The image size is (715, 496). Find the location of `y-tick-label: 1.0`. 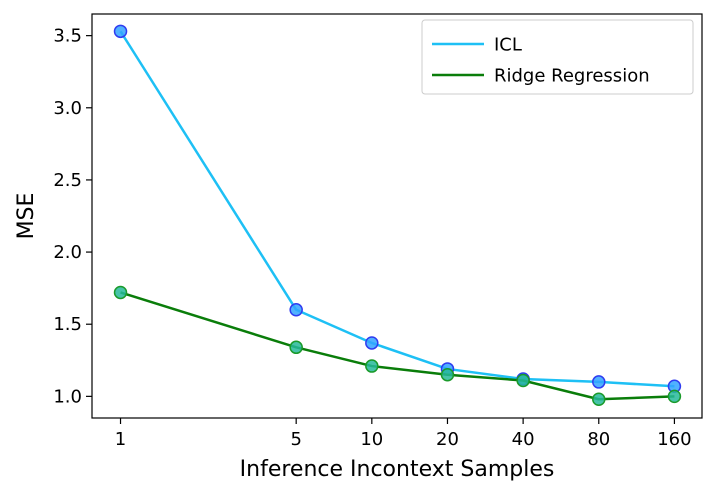

y-tick-label: 1.0 is located at coordinates (67, 396).